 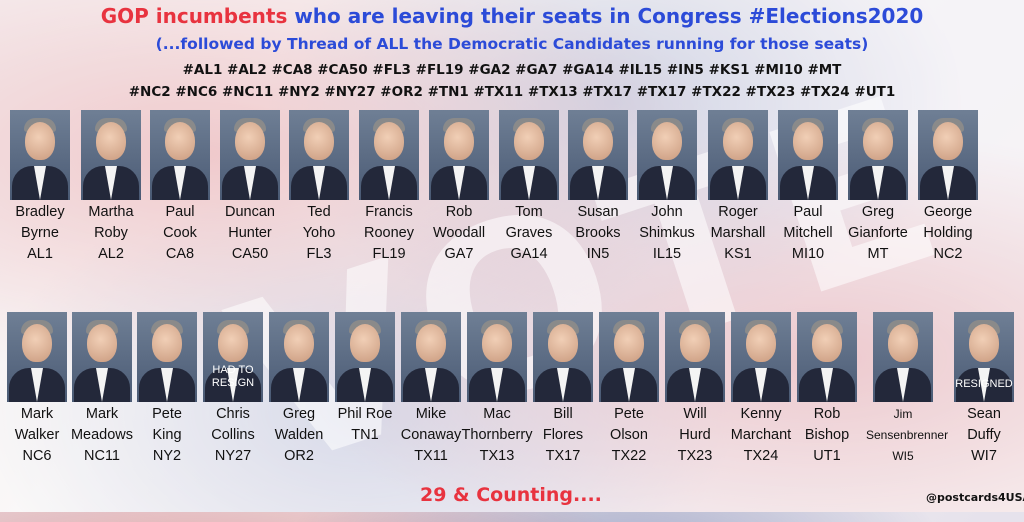 What do you see at coordinates (948, 187) in the screenshot?
I see `portrait-card: George Holding NC2` at bounding box center [948, 187].